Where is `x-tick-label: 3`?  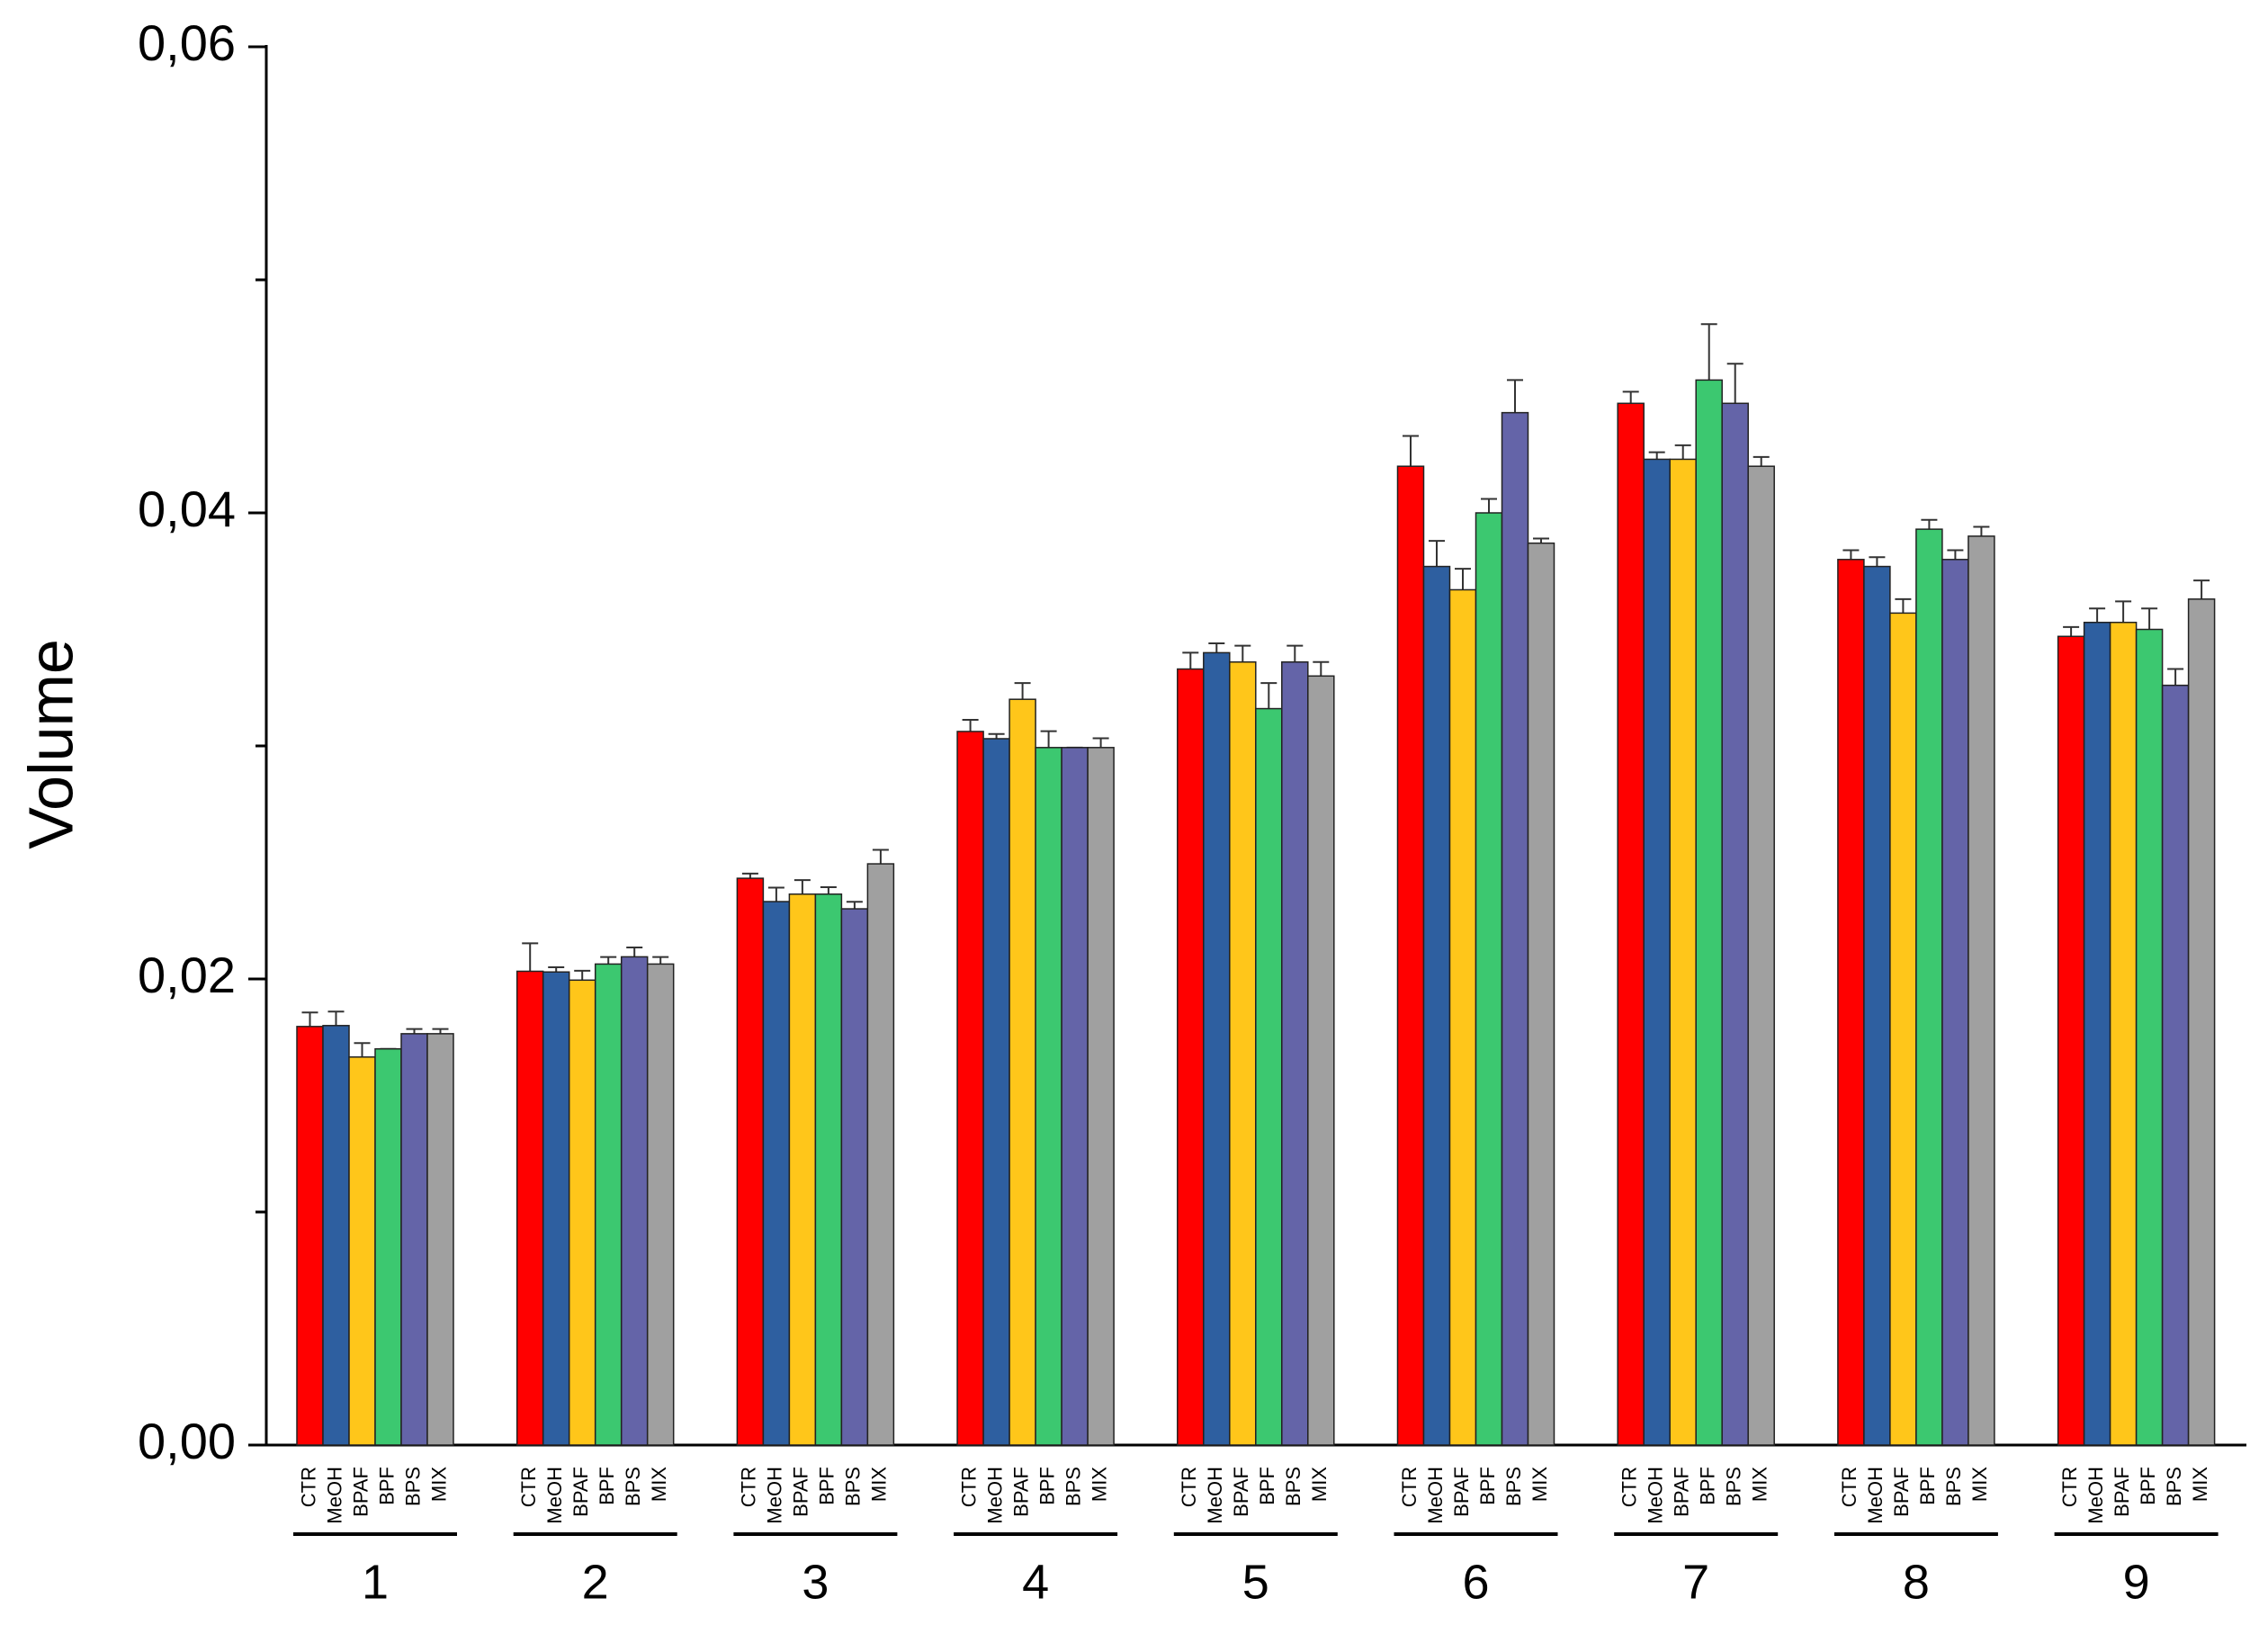 x-tick-label: 3 is located at coordinates (815, 1582).